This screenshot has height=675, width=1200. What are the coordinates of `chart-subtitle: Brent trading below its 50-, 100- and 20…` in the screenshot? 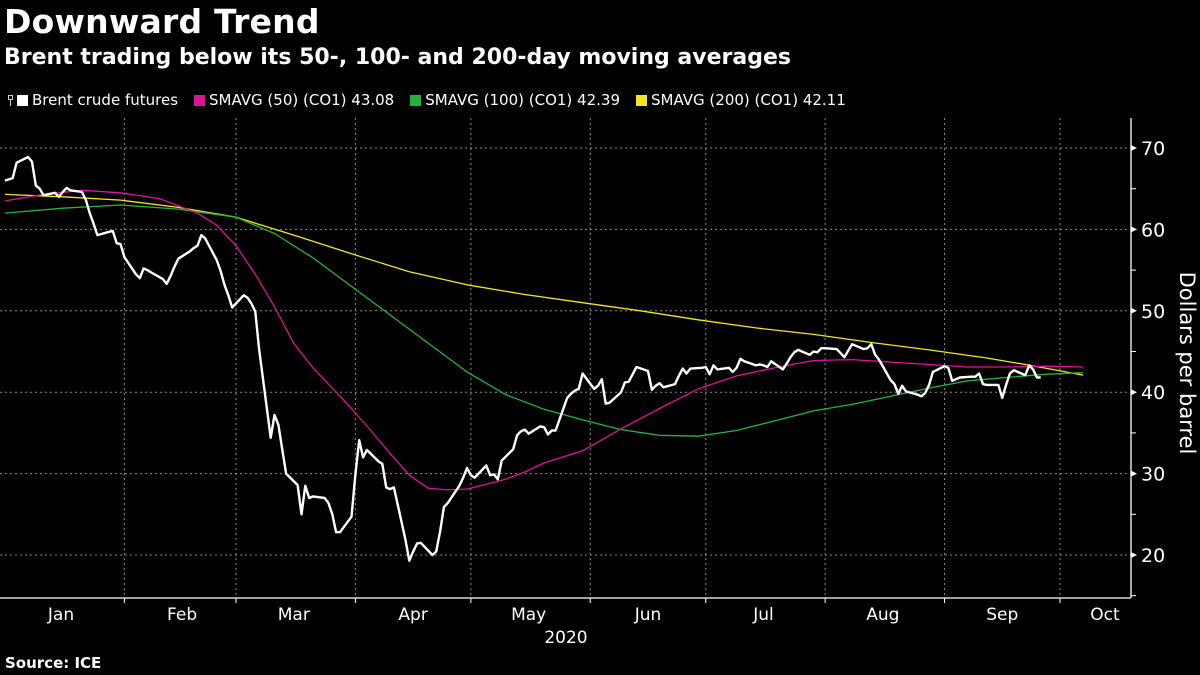 It's located at (397, 57).